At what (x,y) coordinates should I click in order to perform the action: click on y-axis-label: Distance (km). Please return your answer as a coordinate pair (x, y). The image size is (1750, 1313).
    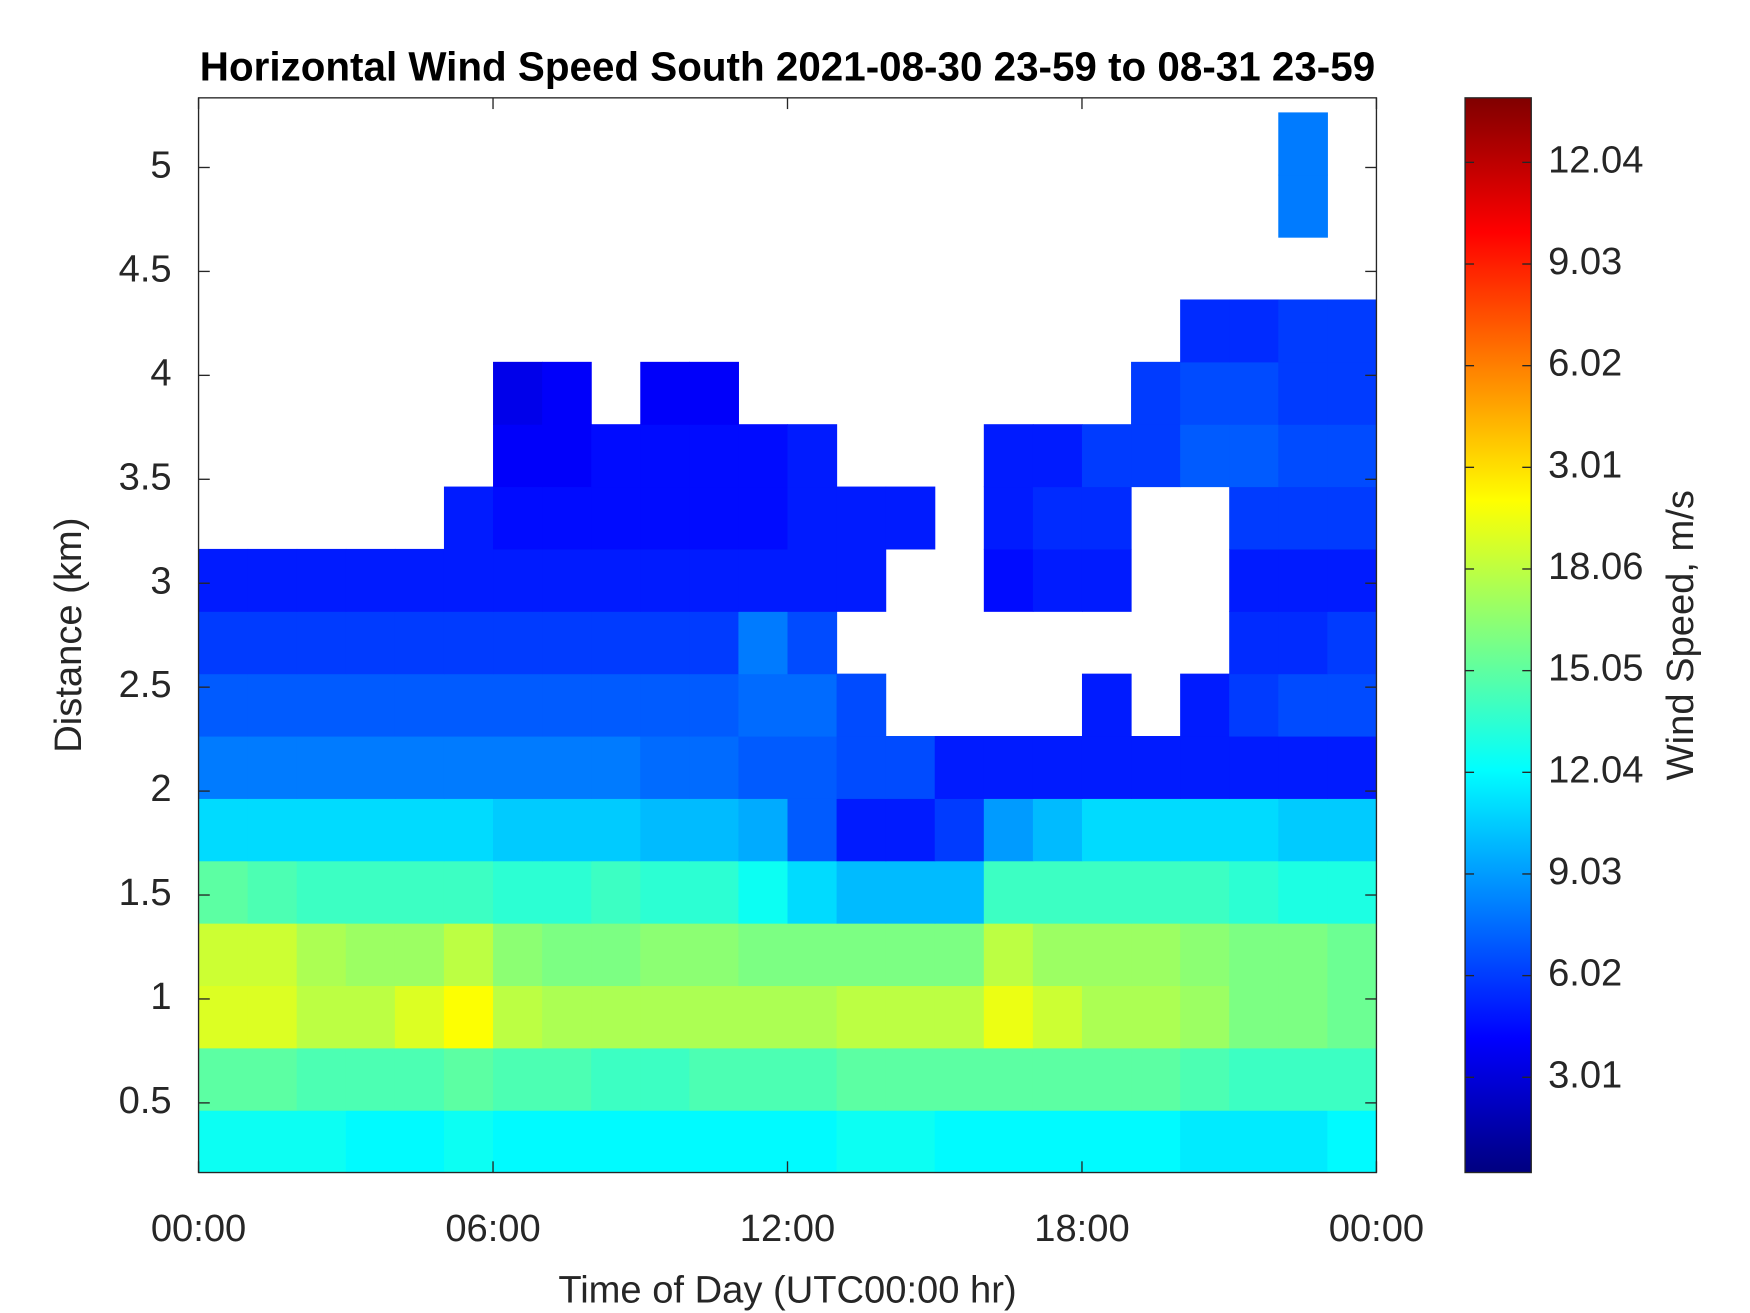
    Looking at the image, I should click on (68, 635).